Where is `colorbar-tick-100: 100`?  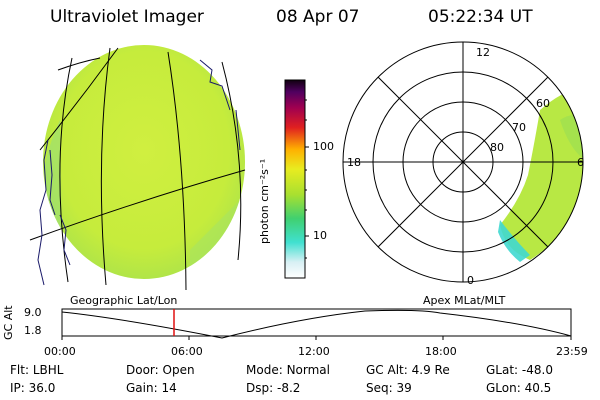 colorbar-tick-100: 100 is located at coordinates (323, 146).